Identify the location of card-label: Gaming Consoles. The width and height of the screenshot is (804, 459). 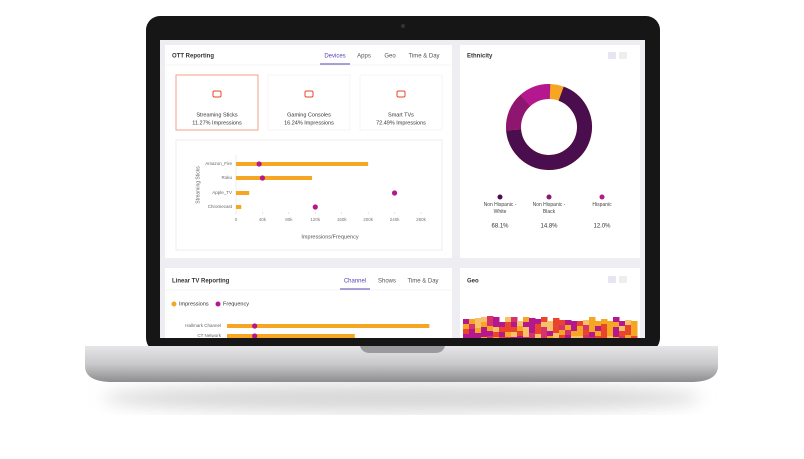
(309, 115).